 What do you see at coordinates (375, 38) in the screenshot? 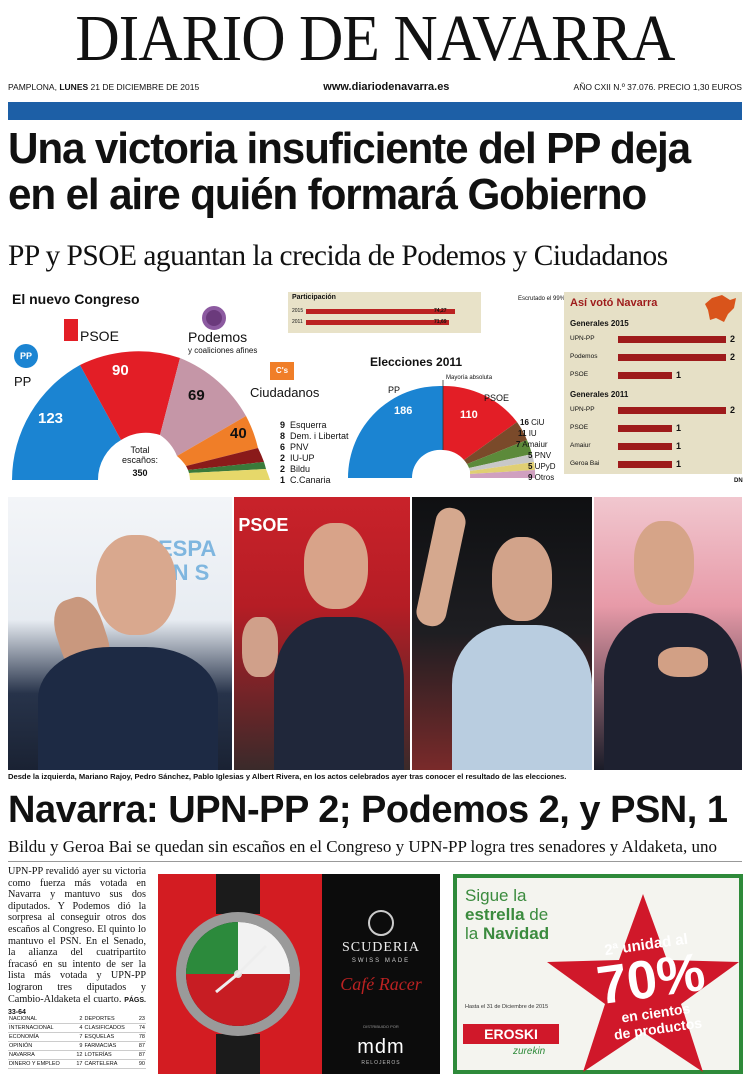
I see `masthead-title: DIARIO DE NAVARRA` at bounding box center [375, 38].